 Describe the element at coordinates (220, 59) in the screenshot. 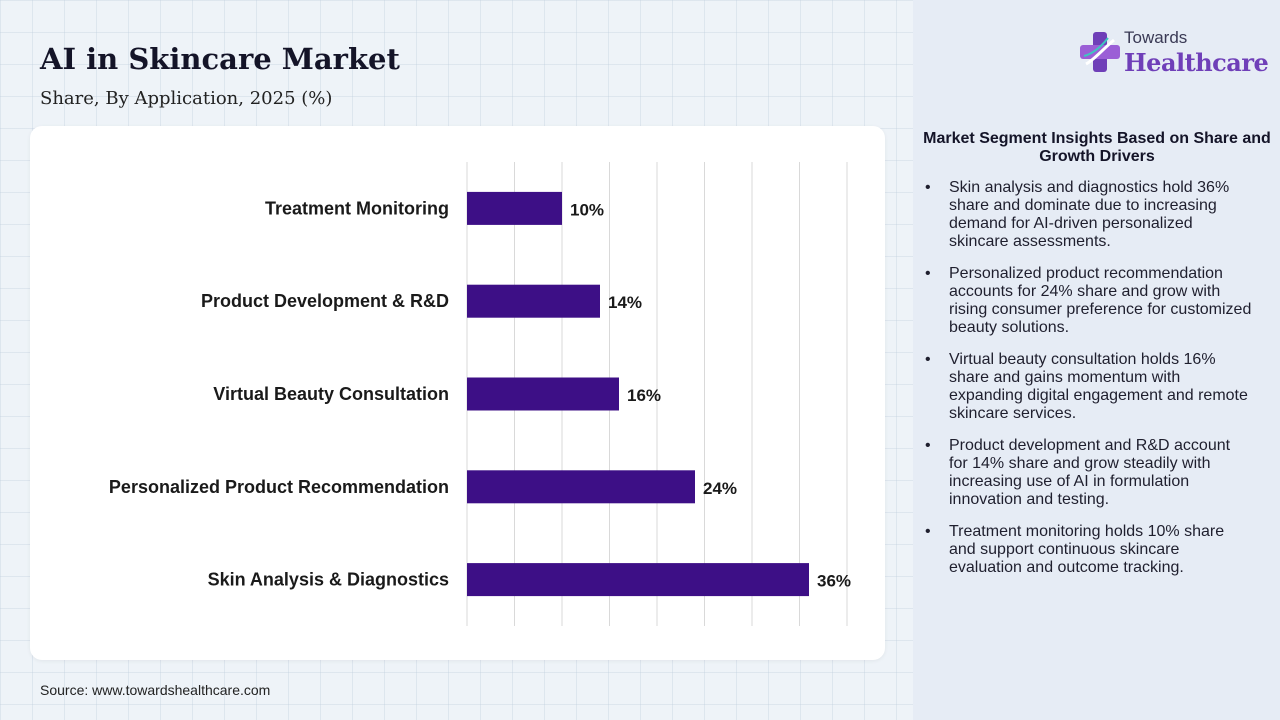

I see `page-title: AI in Skincare Market` at that location.